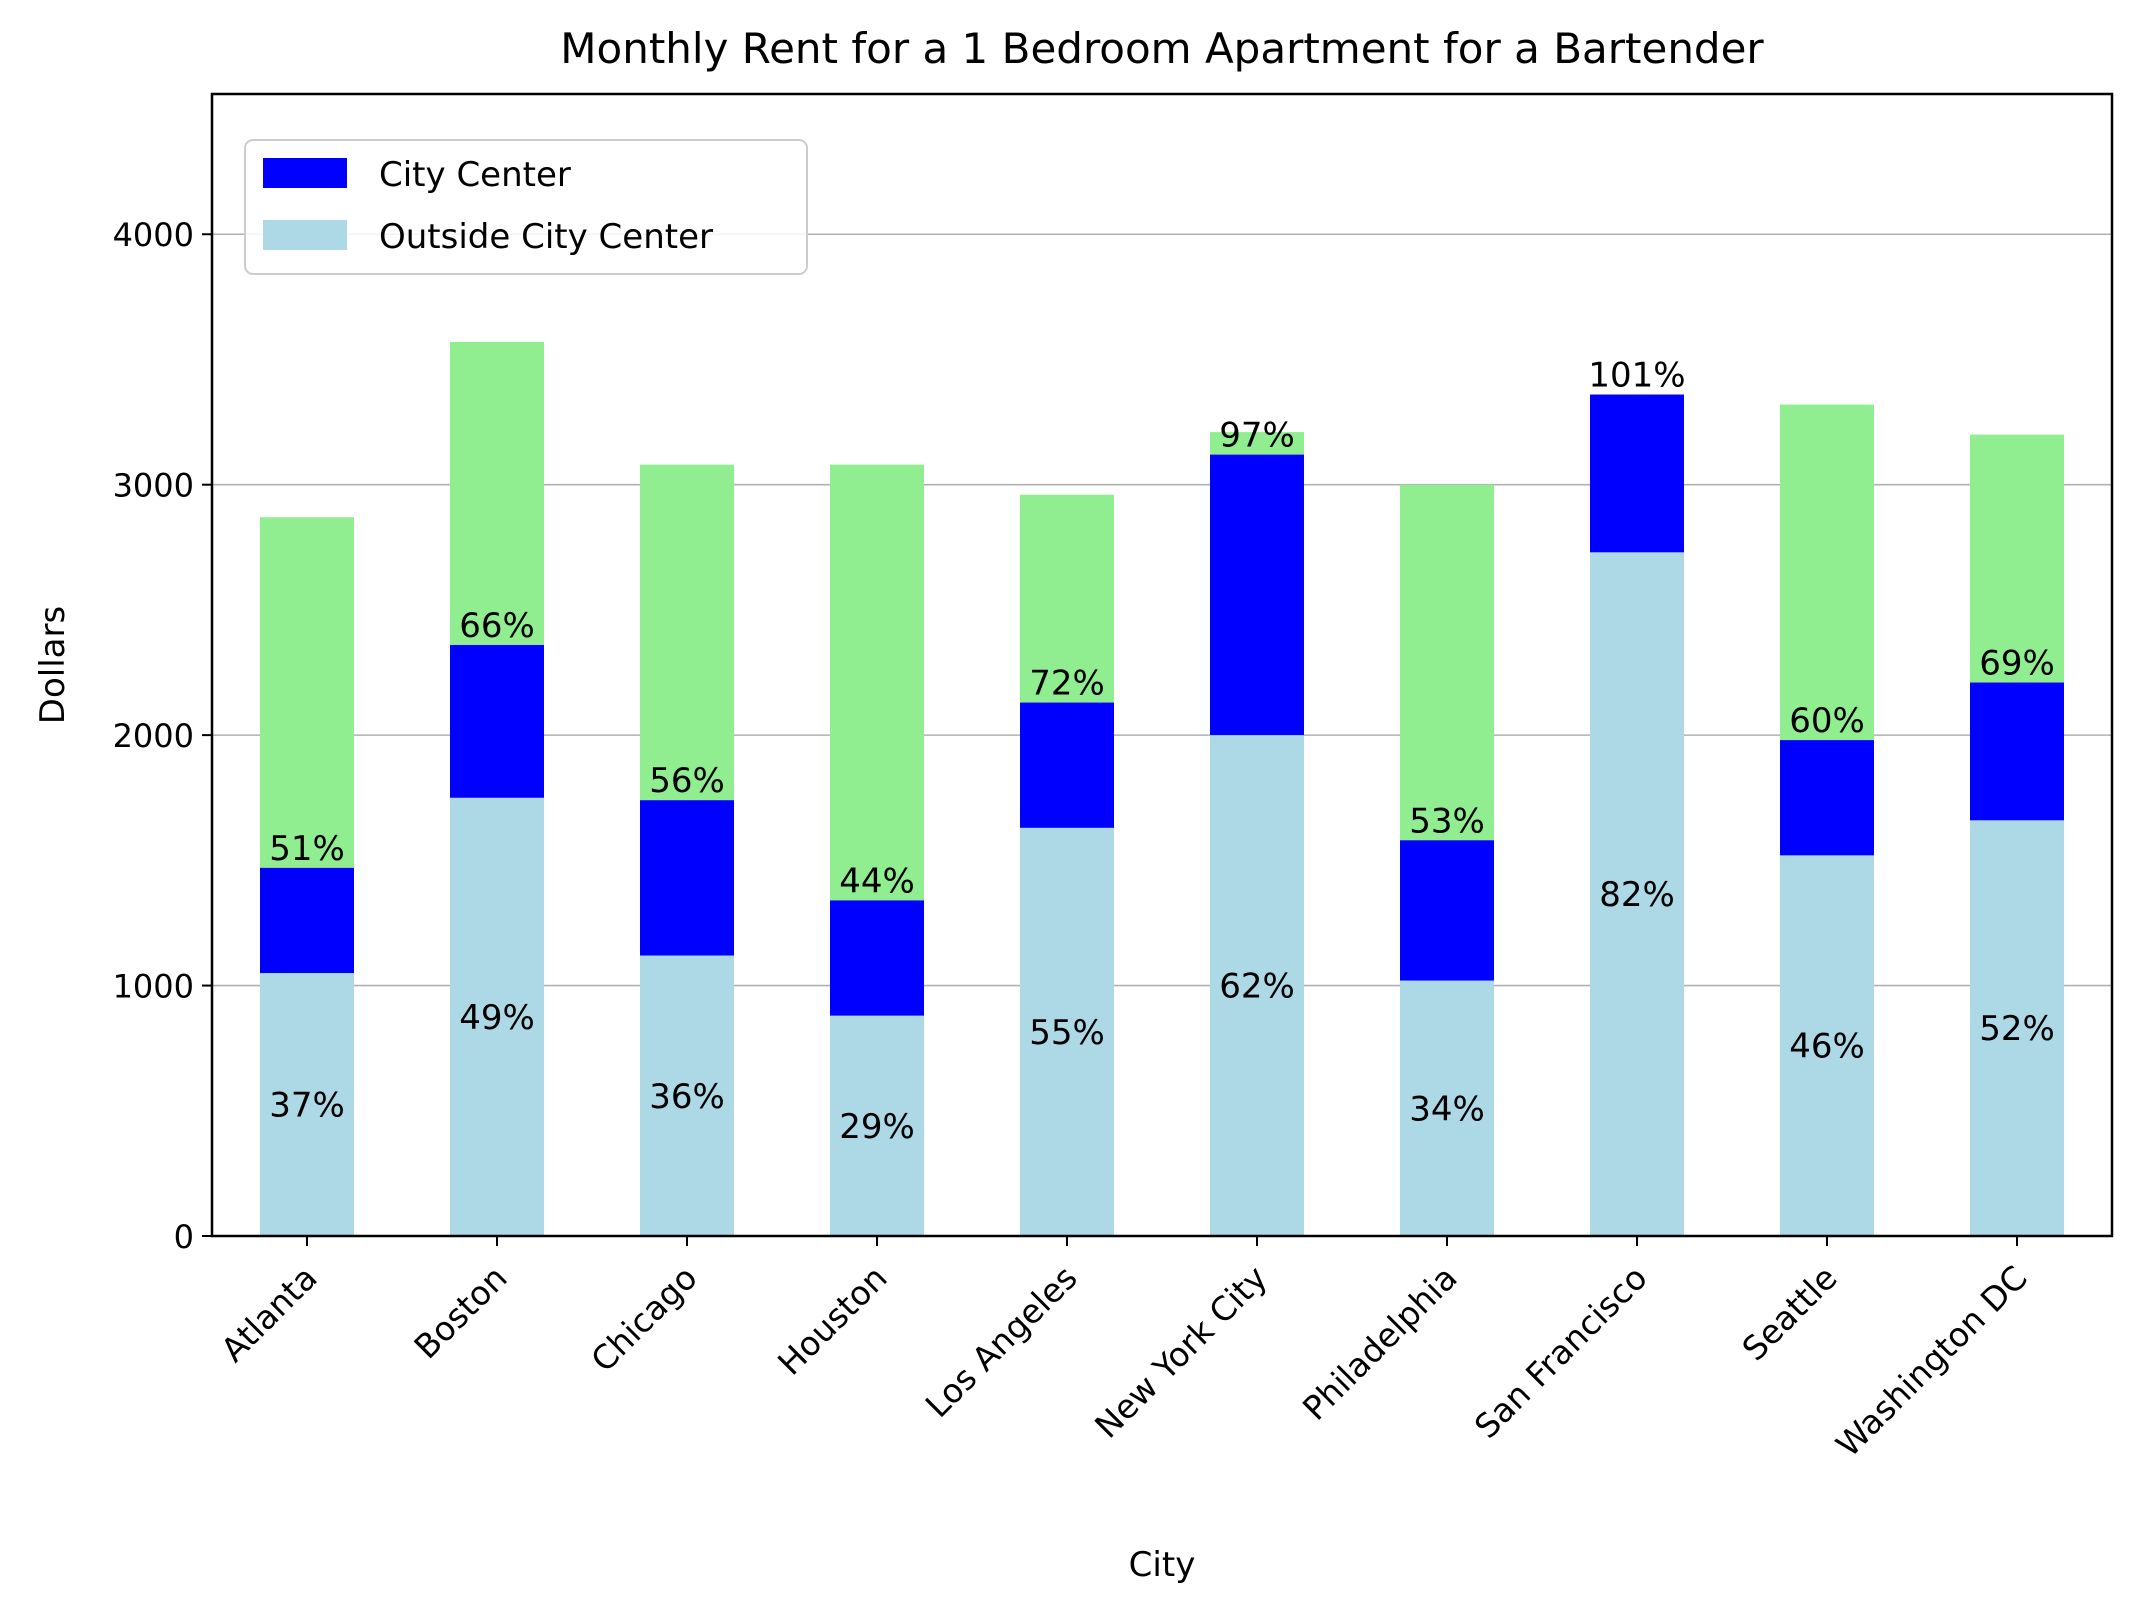  I want to click on city-center-pct-label: 56%, so click(687, 781).